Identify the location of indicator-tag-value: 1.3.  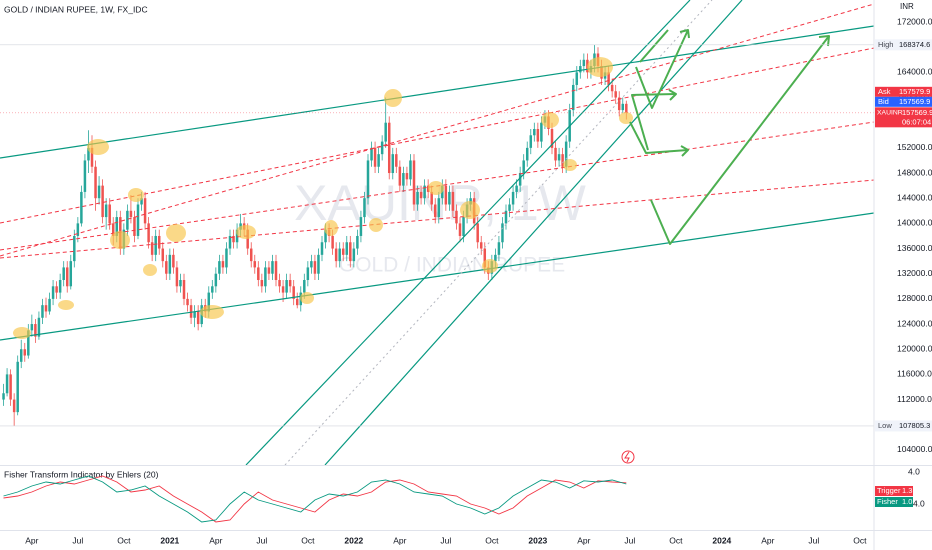
(907, 490).